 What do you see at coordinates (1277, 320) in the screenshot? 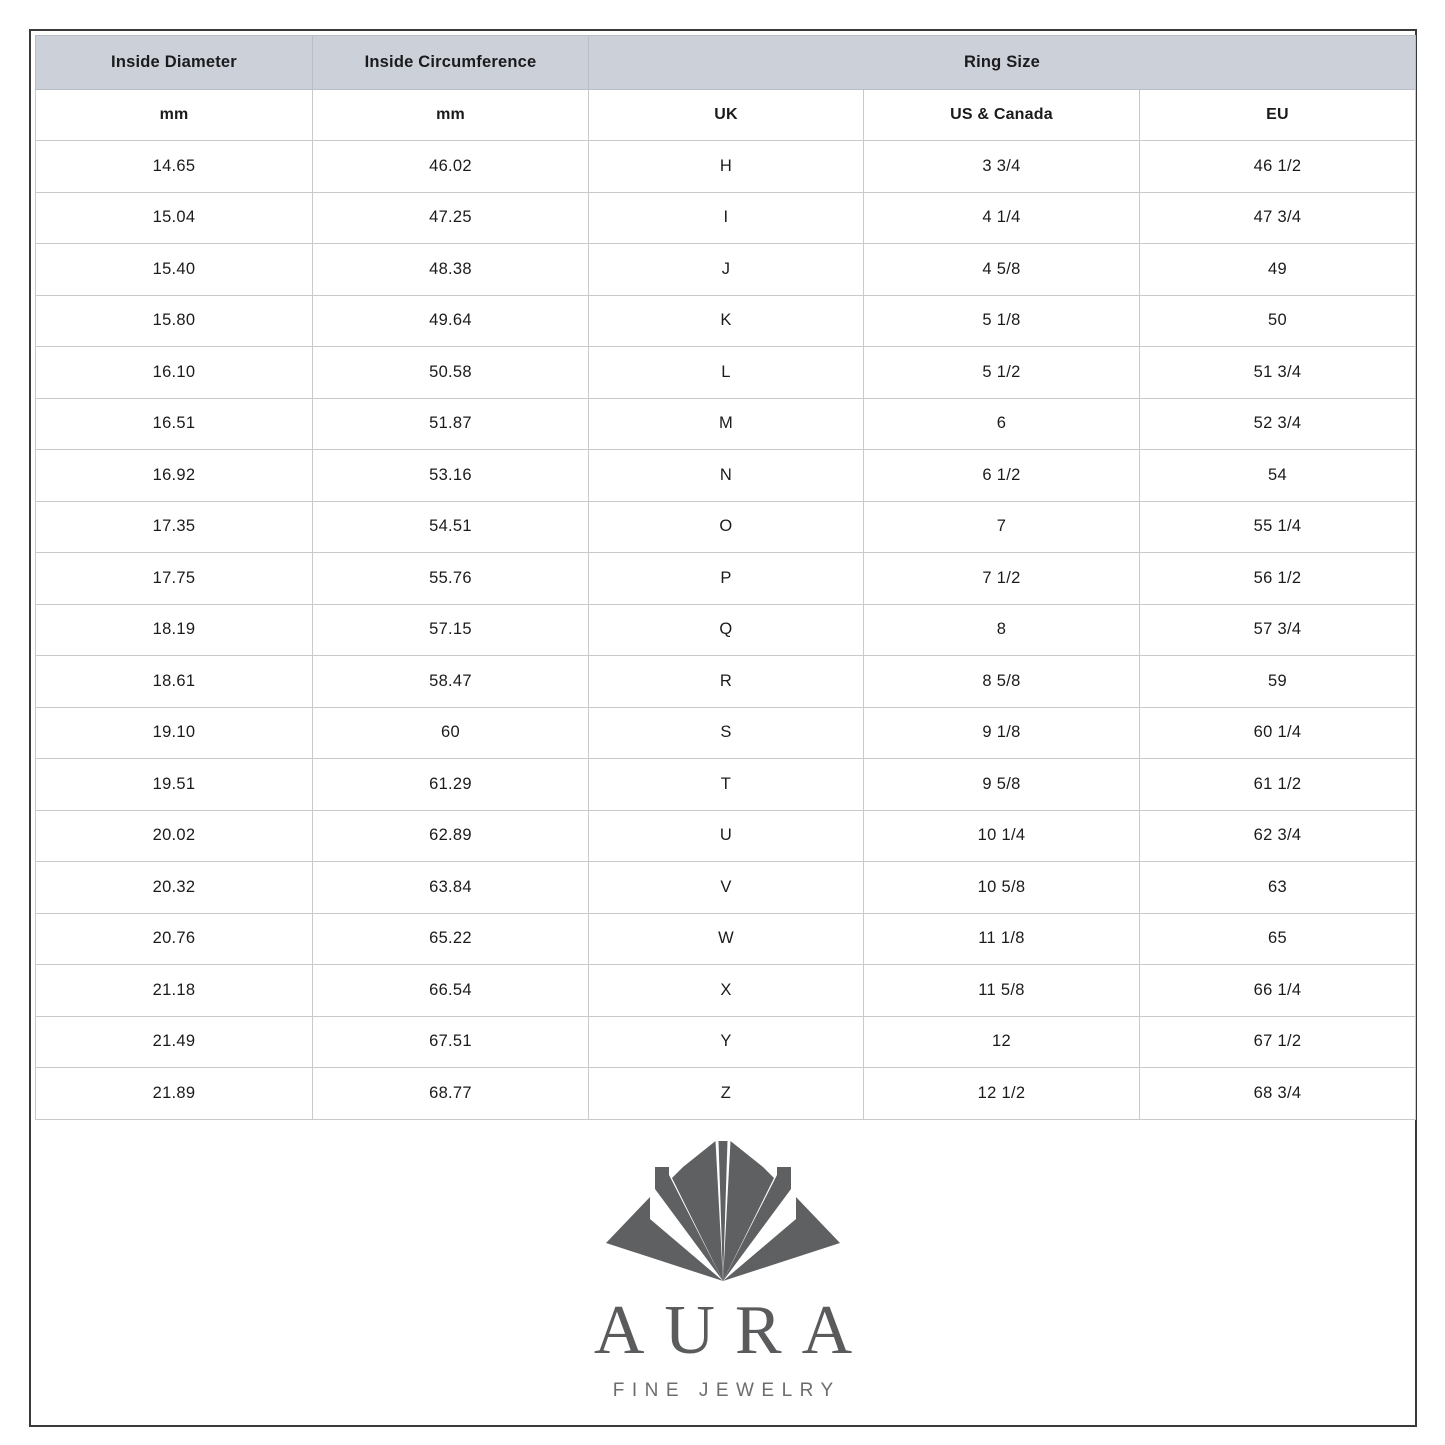
I see `cell-eu-size: 50` at bounding box center [1277, 320].